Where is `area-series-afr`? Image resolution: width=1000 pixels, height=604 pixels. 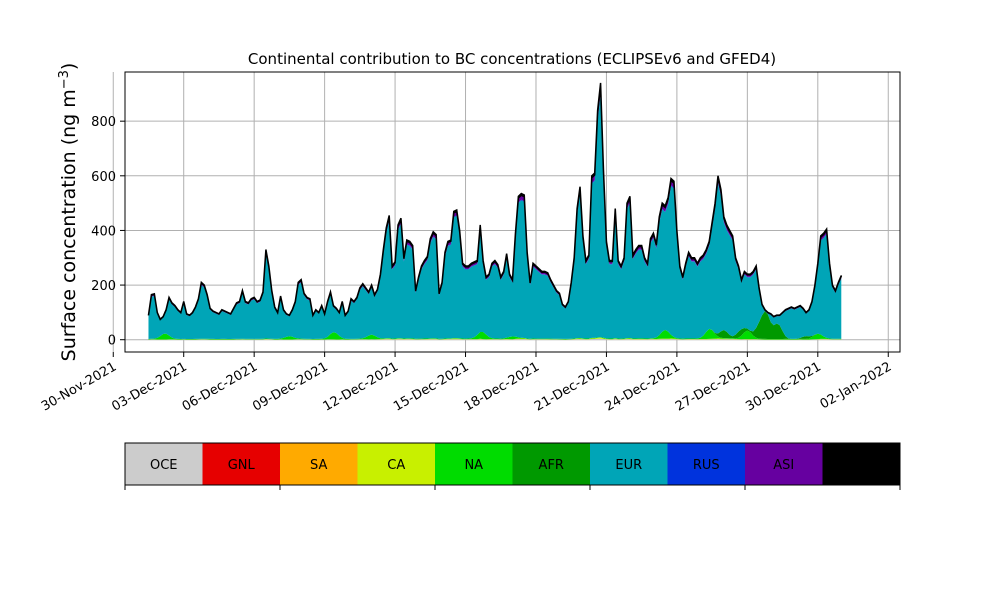
area-series-afr is located at coordinates (495, 325).